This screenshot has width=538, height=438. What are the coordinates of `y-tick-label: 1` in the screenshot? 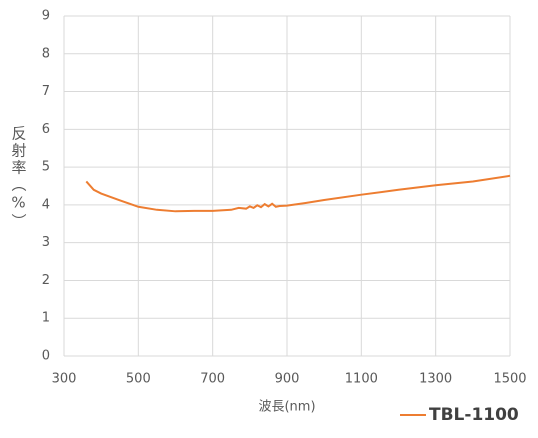 It's located at (46, 318).